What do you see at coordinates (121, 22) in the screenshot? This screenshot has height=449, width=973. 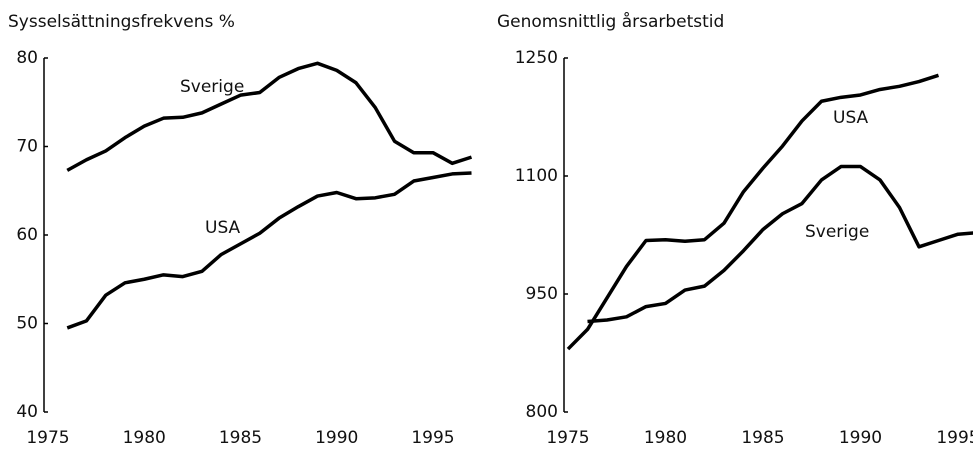 I see `chart-title: Sysselsättningsfrekvens %` at bounding box center [121, 22].